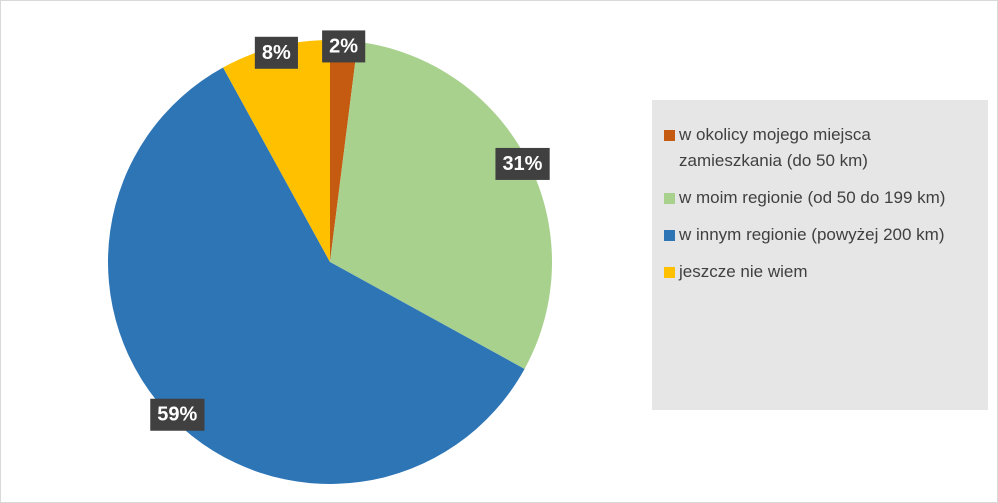 Image resolution: width=998 pixels, height=503 pixels. I want to click on data-label-text: 8%, so click(276, 53).